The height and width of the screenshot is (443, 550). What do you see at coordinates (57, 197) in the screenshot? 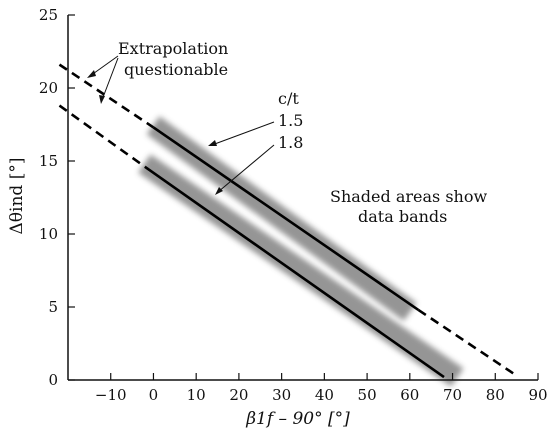
I see `y-ticks: 0 5 10 15 20 25` at bounding box center [57, 197].